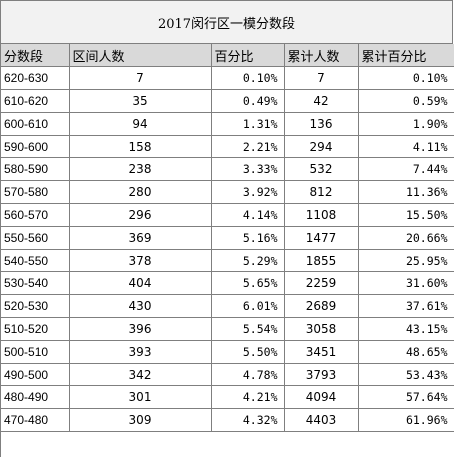 The height and width of the screenshot is (458, 454). Describe the element at coordinates (406, 375) in the screenshot. I see `cell-cumulative-percentage: 53.43%` at that location.